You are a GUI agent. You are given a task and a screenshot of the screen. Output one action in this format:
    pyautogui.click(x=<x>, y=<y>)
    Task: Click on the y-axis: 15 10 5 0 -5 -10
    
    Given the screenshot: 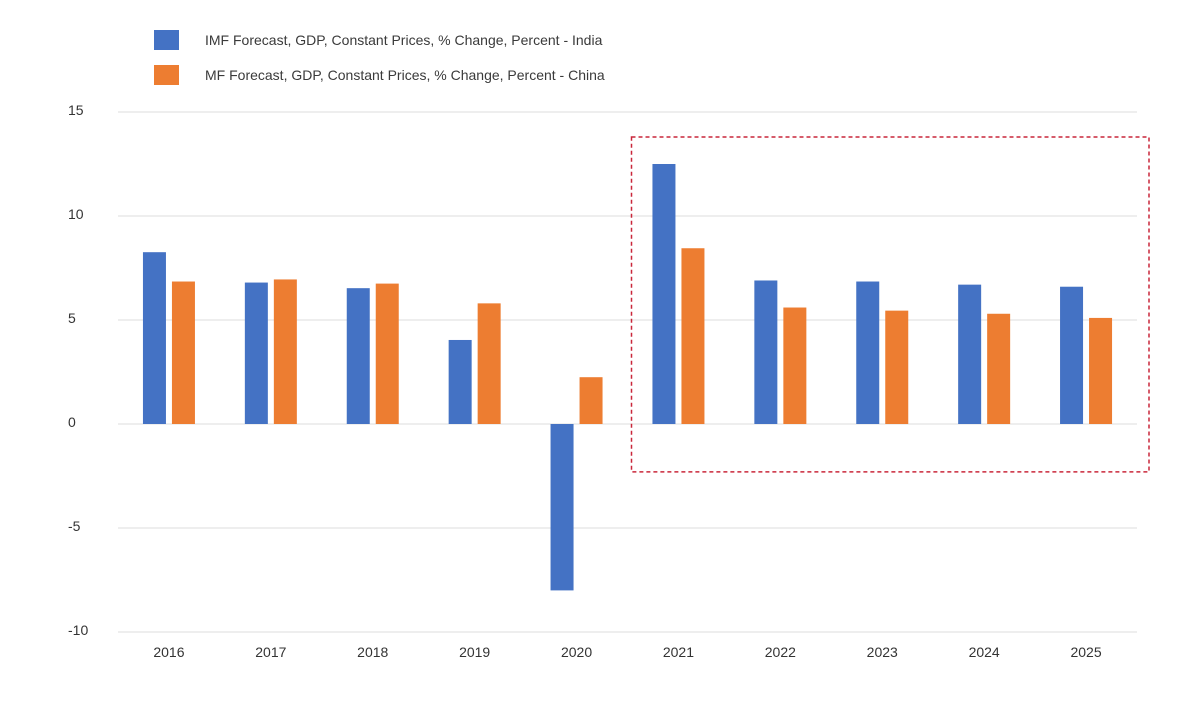 What is the action you would take?
    pyautogui.click(x=78, y=370)
    